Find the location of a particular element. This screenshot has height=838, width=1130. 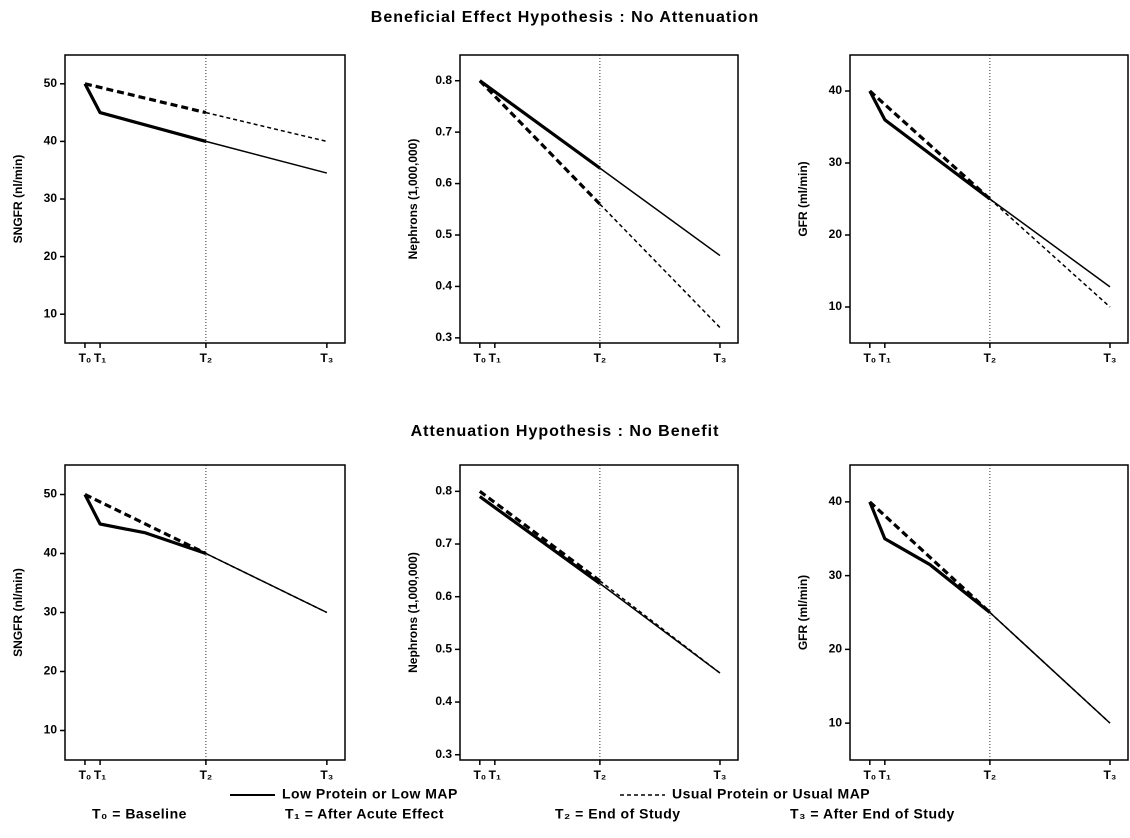

footnote: T₁ = After Acute Effect is located at coordinates (364, 814).